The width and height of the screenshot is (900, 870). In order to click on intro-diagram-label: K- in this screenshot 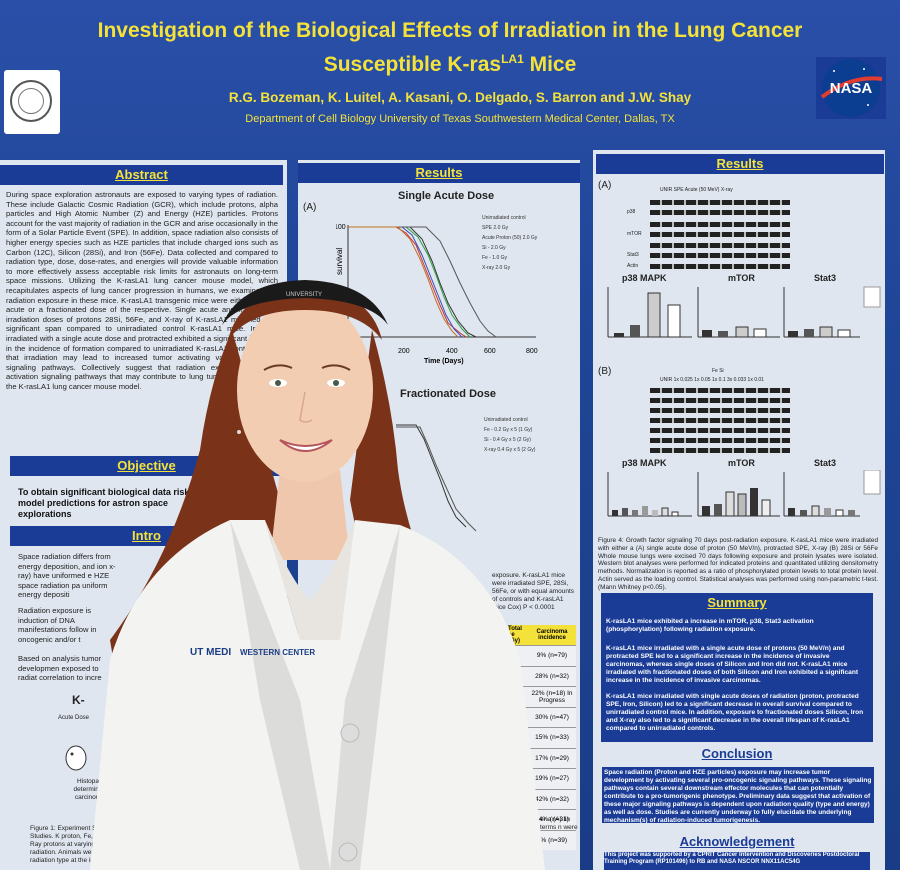, I will do `click(78, 700)`.